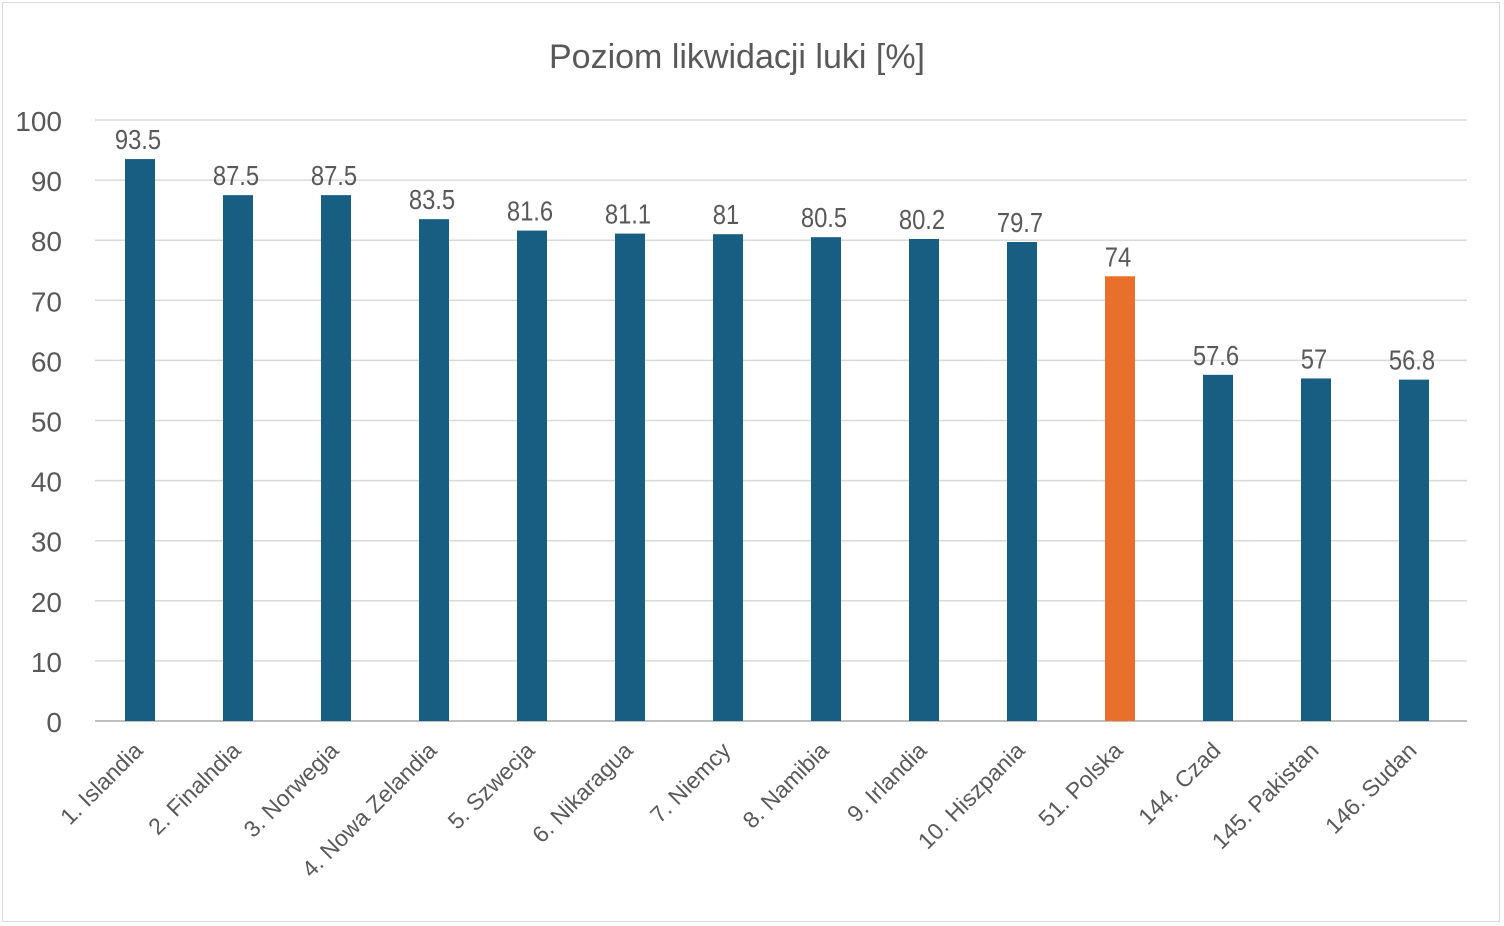  Describe the element at coordinates (194, 788) in the screenshot. I see `x-tick-label: 2. Finalndia` at that location.